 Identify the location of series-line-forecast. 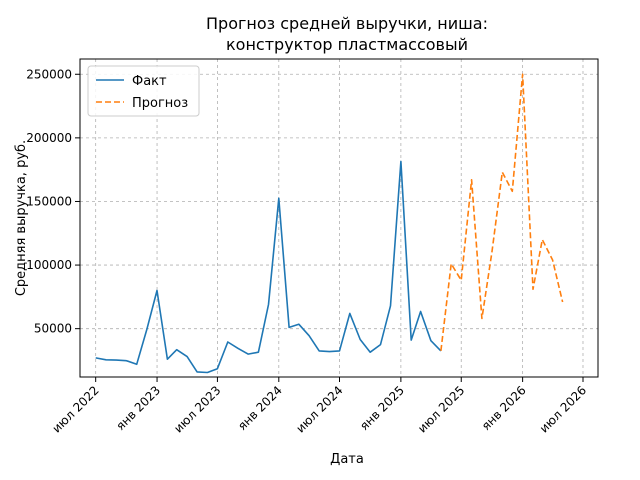
(502, 212).